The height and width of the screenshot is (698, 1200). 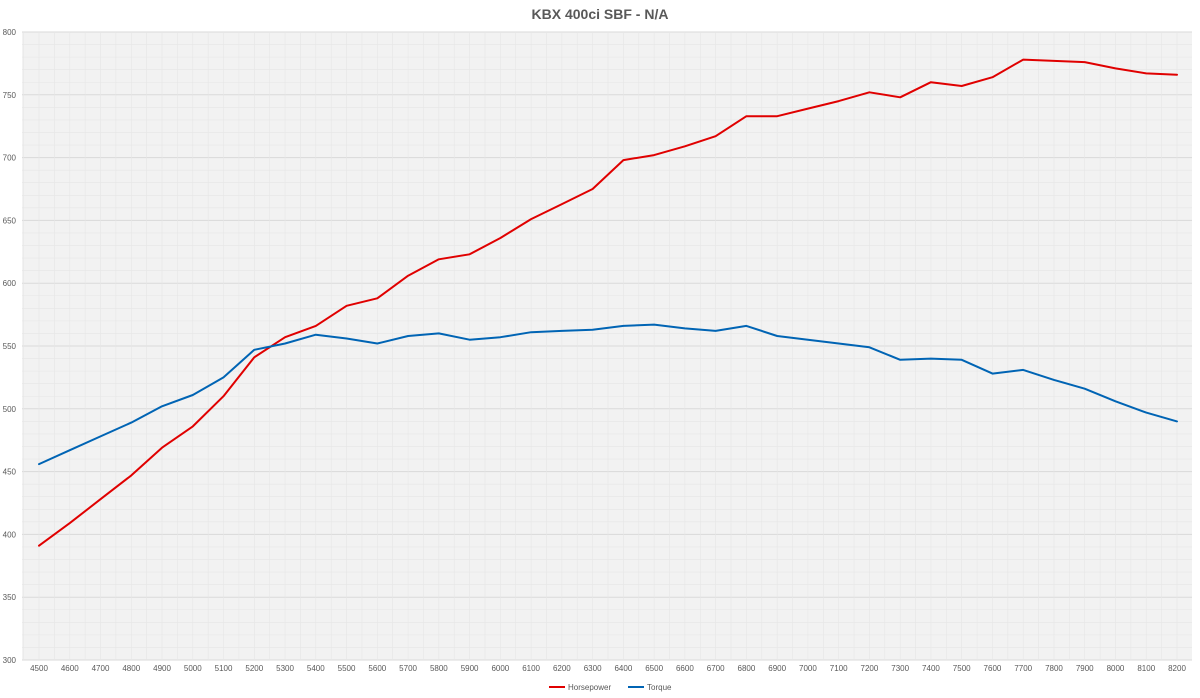 What do you see at coordinates (931, 668) in the screenshot?
I see `x-tick-label: 7400` at bounding box center [931, 668].